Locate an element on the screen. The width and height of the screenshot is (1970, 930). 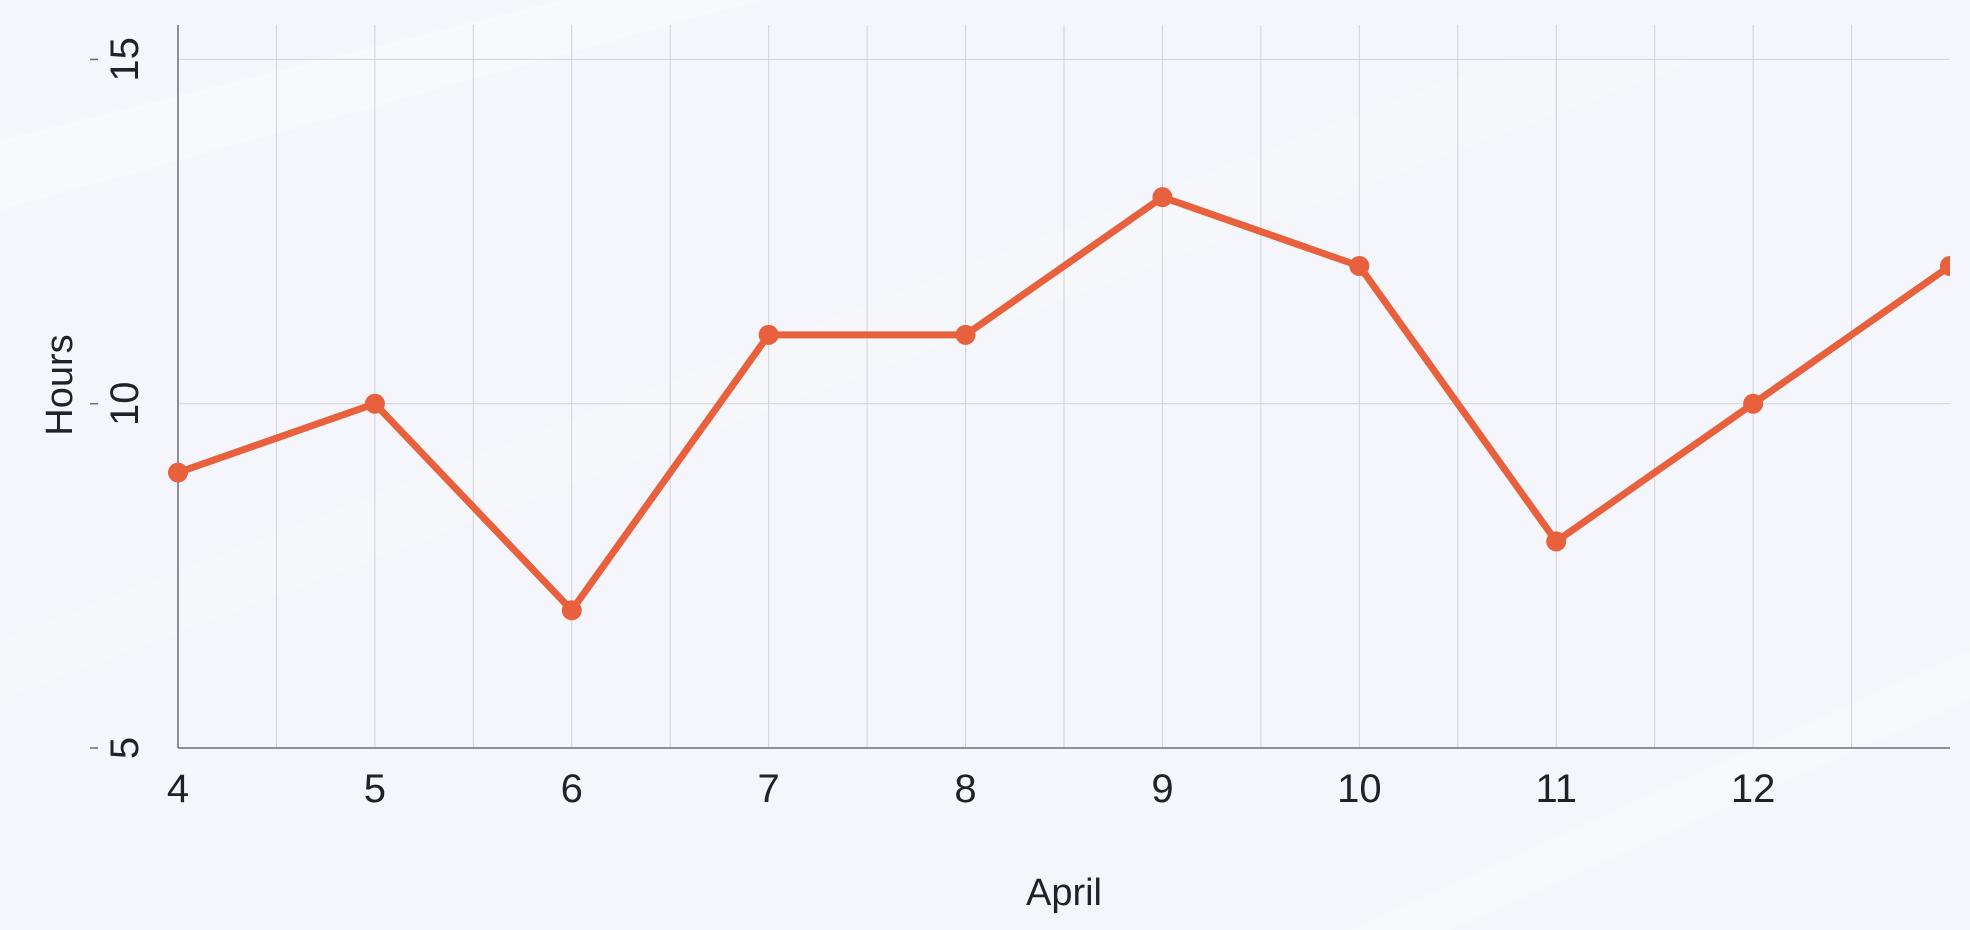
x-axis-title: April is located at coordinates (1064, 893).